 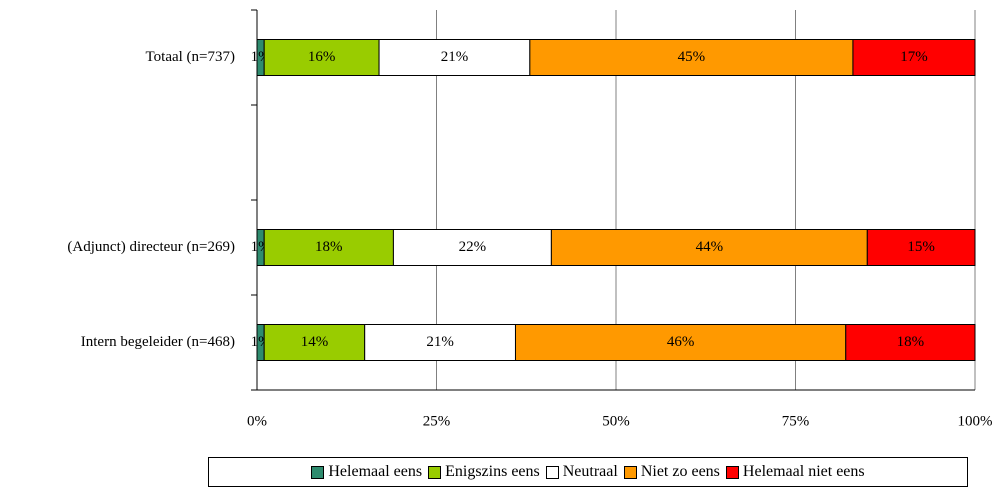 I want to click on legend-item: Neutraal, so click(x=581, y=472).